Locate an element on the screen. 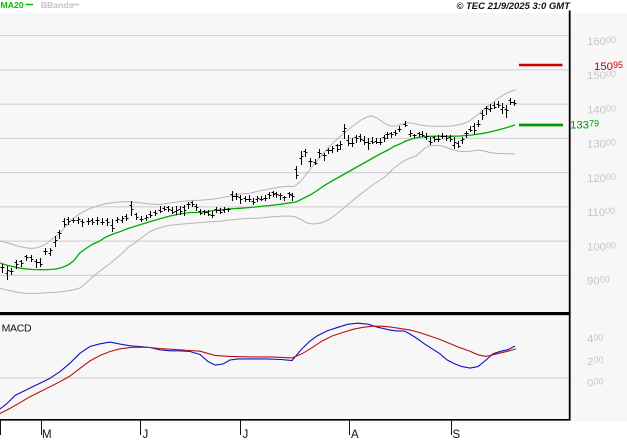 This screenshot has width=627, height=440. svg-text: 10000 is located at coordinates (601, 246).